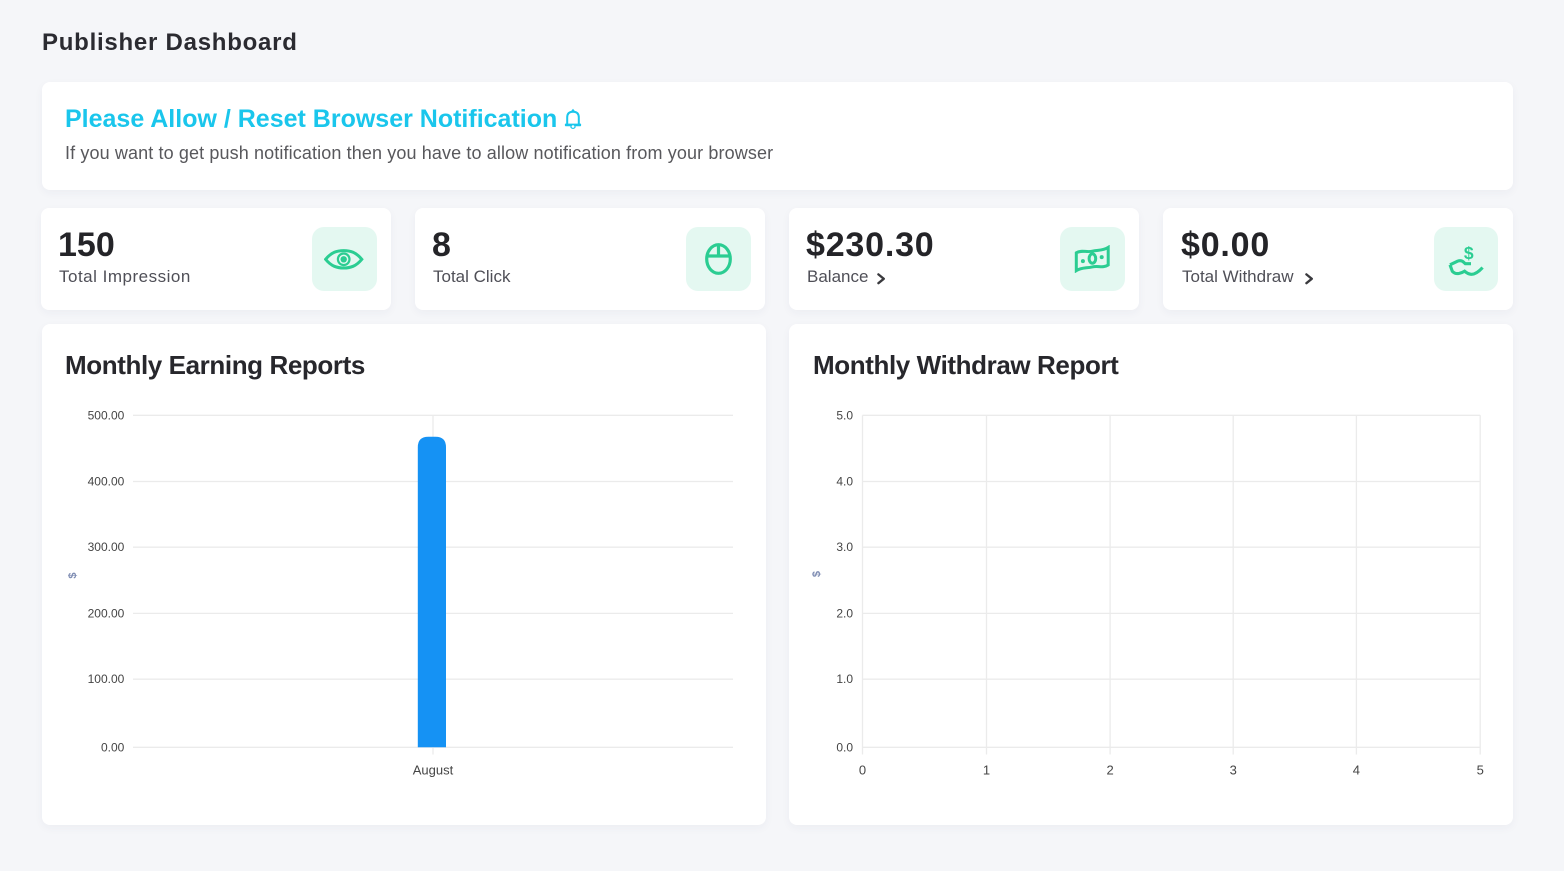  Describe the element at coordinates (844, 547) in the screenshot. I see `svg-text: 3.0` at that location.